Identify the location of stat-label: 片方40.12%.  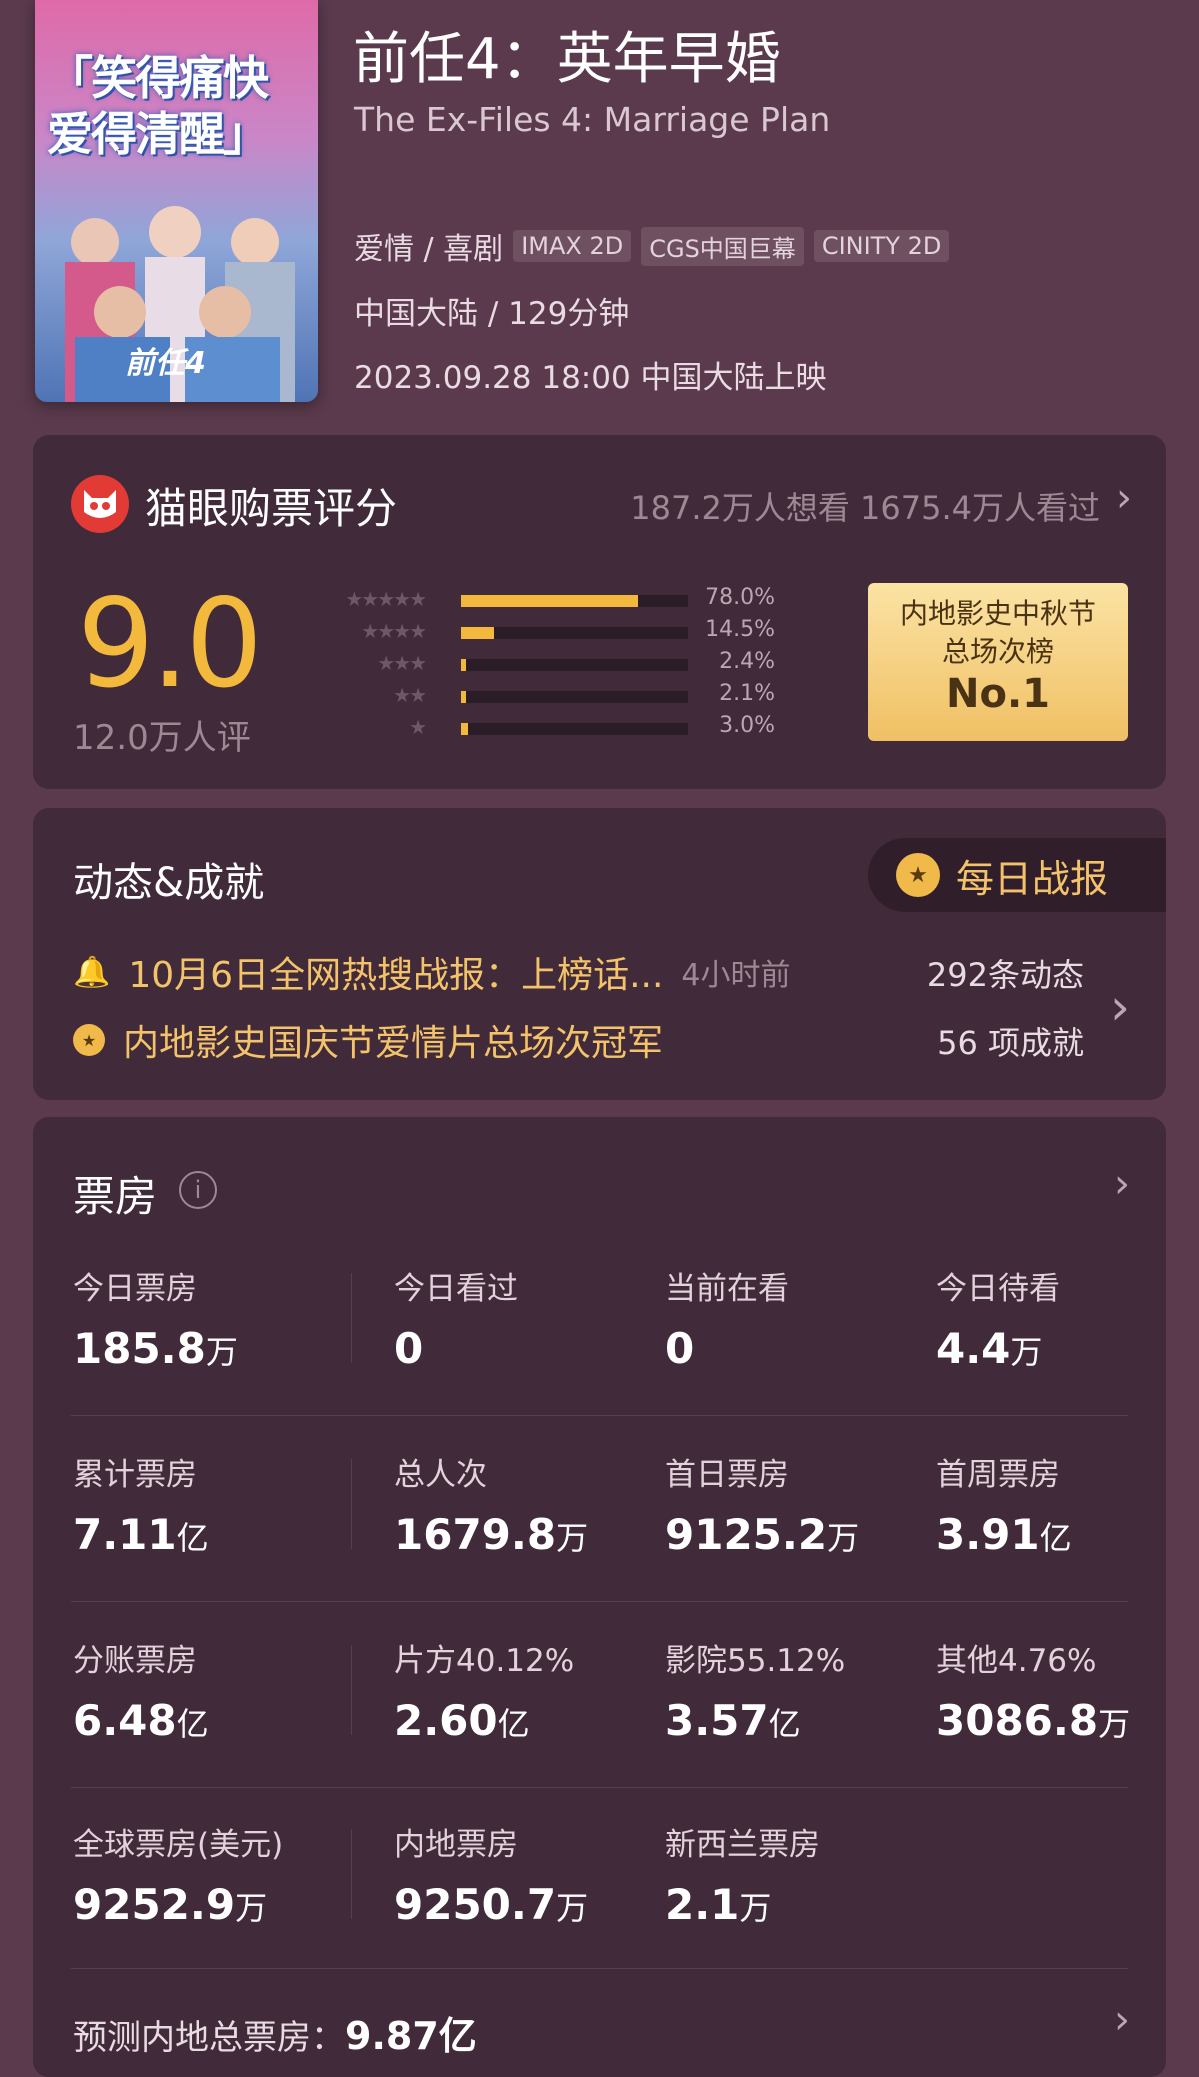
(484, 1661).